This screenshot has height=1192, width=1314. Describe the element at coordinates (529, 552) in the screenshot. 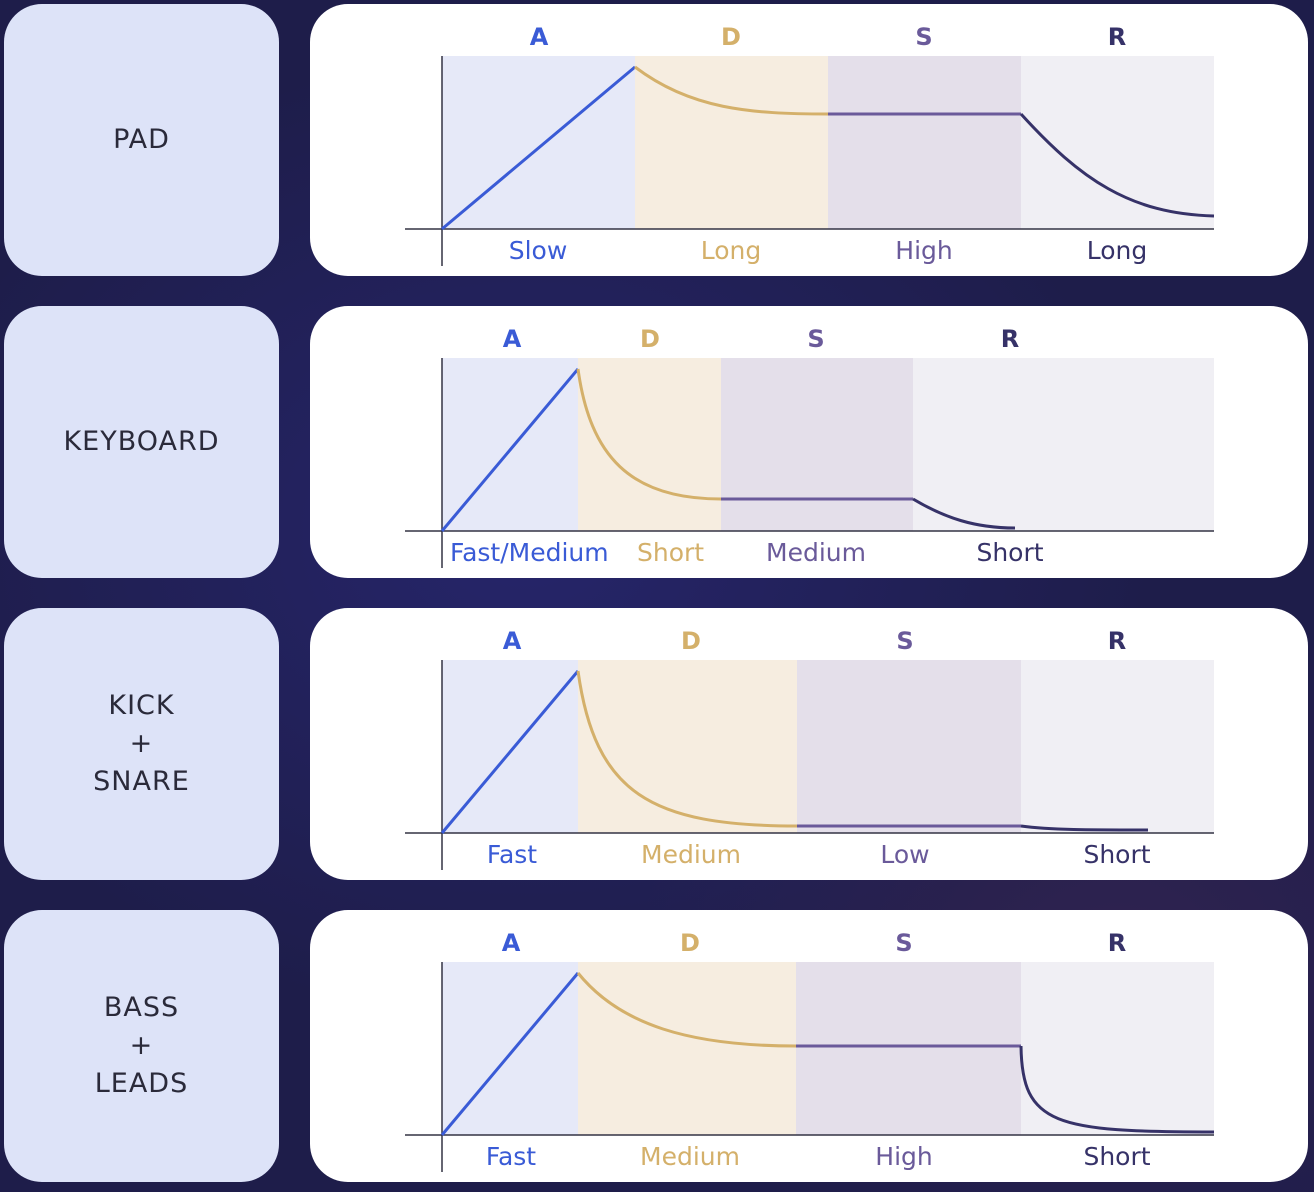

I see `attack-value: Fast/Medium` at that location.